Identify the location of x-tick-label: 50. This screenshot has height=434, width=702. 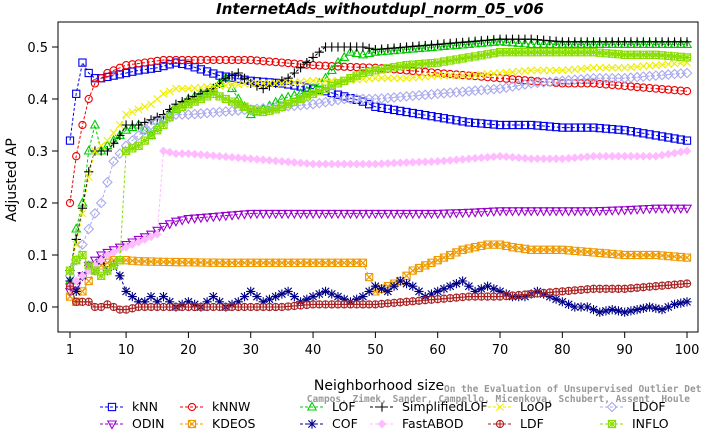
(375, 350).